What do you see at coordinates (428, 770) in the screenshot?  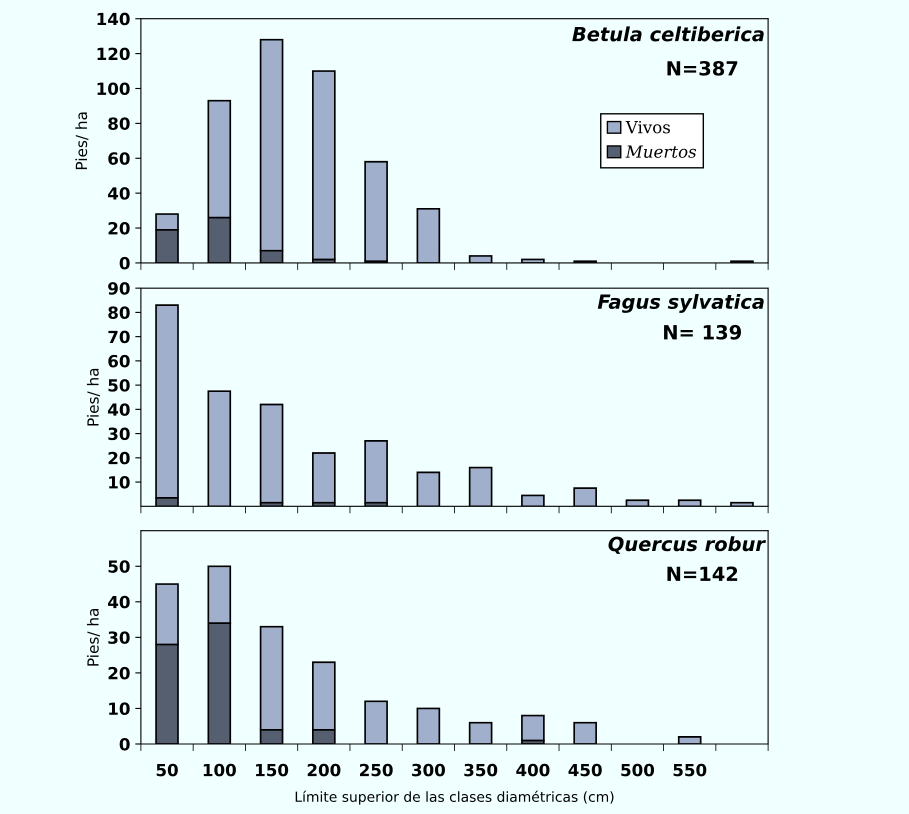 I see `x-tick-label: 300` at bounding box center [428, 770].